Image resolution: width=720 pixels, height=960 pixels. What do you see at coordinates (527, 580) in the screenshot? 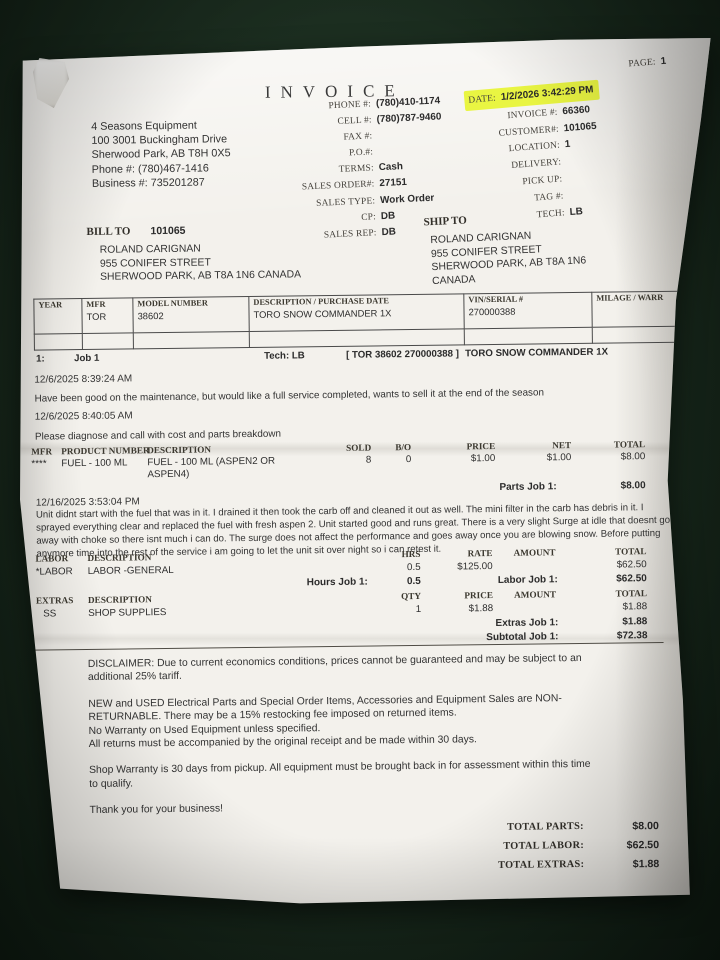
I see `labor-subtotal-label: Labor Job 1:` at bounding box center [527, 580].